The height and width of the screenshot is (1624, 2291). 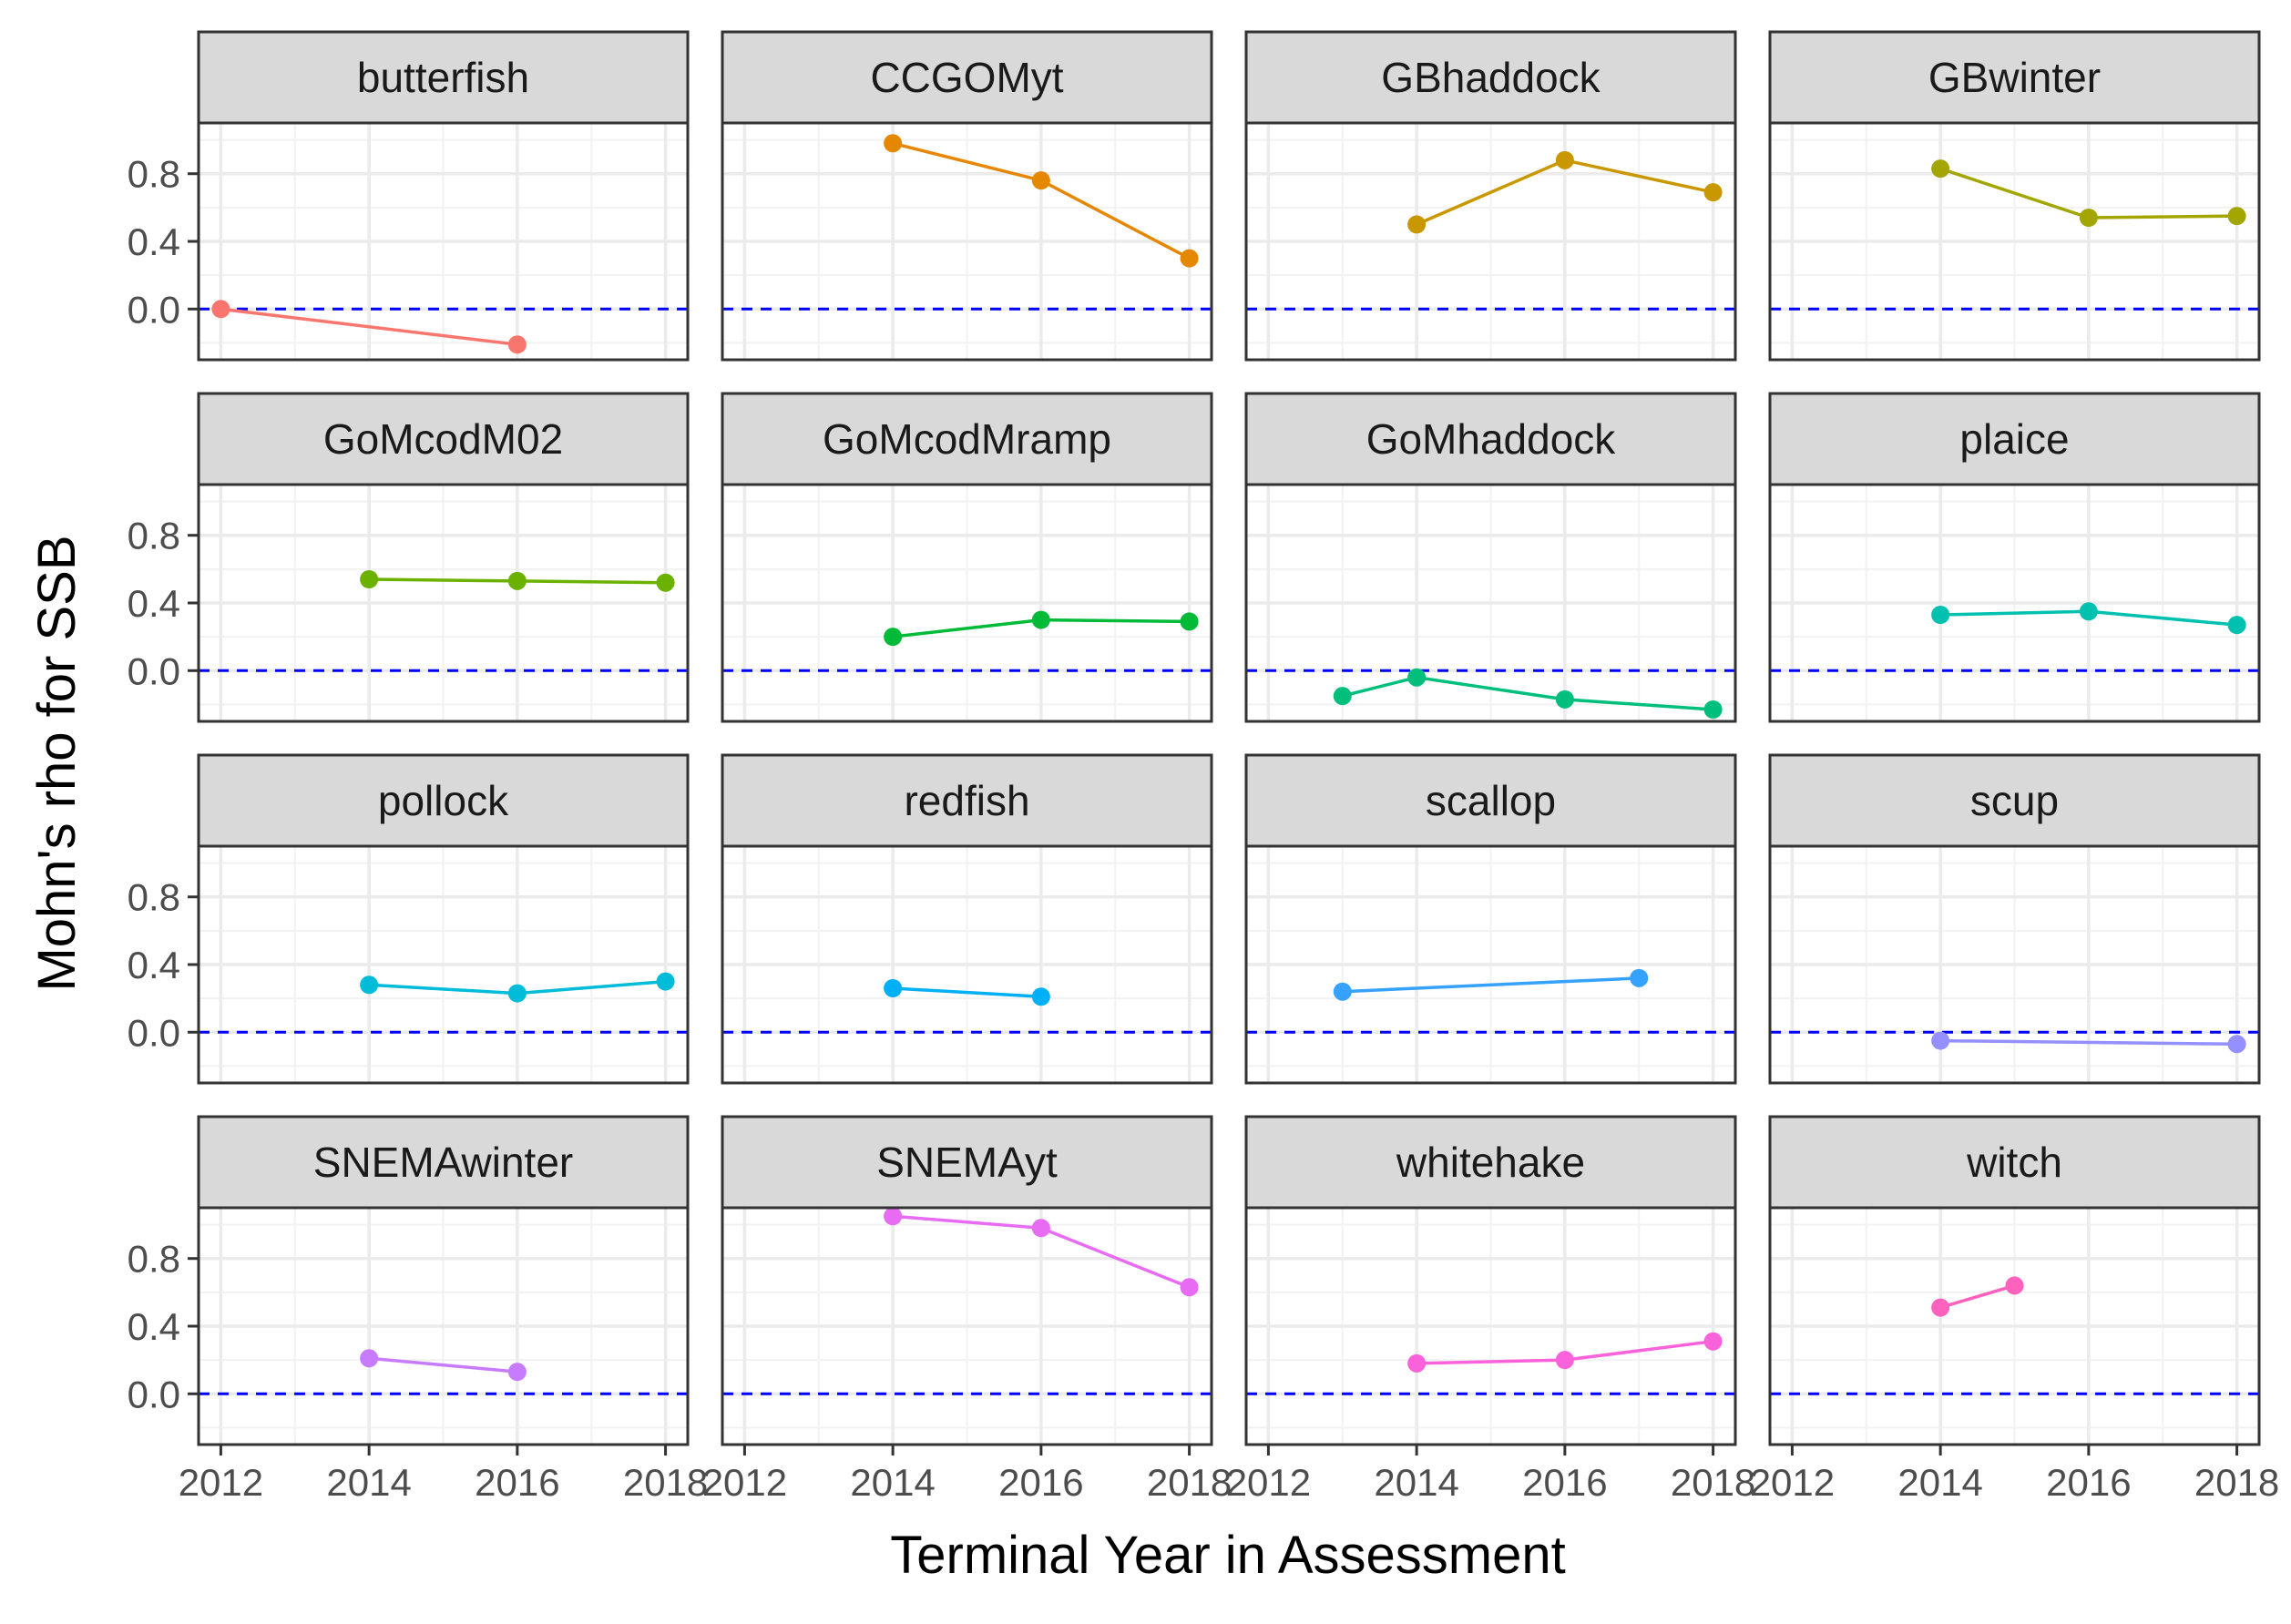 What do you see at coordinates (2014, 439) in the screenshot?
I see `strip-label: plaice` at bounding box center [2014, 439].